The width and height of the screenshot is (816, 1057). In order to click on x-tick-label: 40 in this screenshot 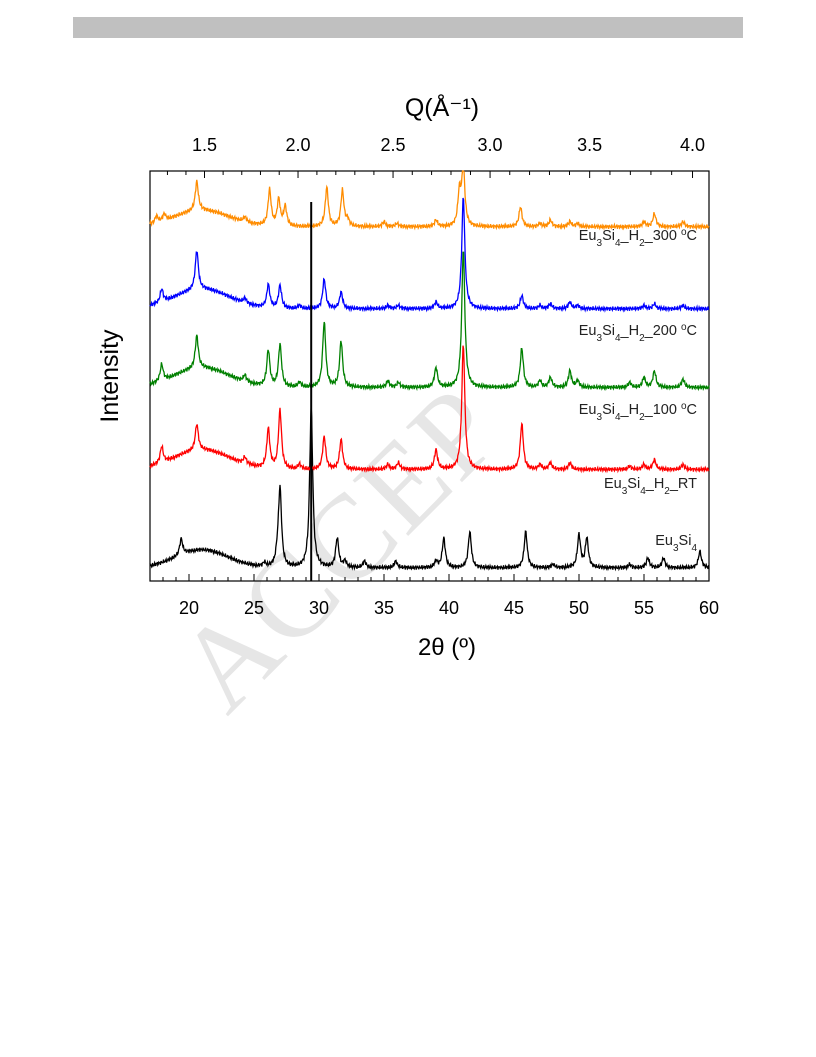, I will do `click(449, 608)`.